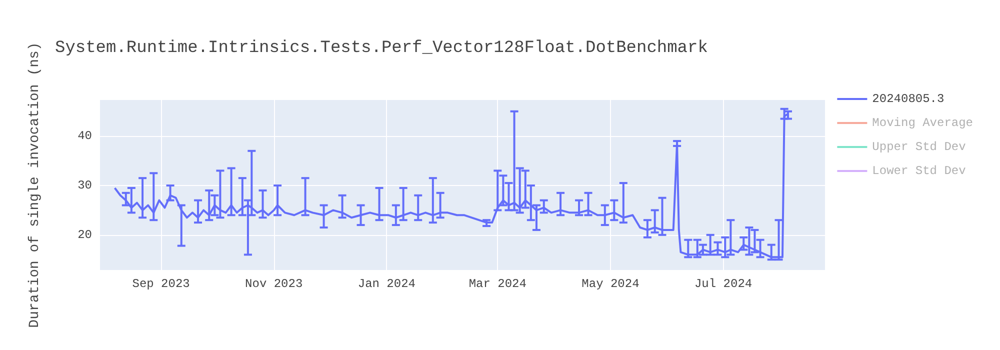 This screenshot has width=1000, height=350. I want to click on x-tick-label: Jan 2024, so click(387, 284).